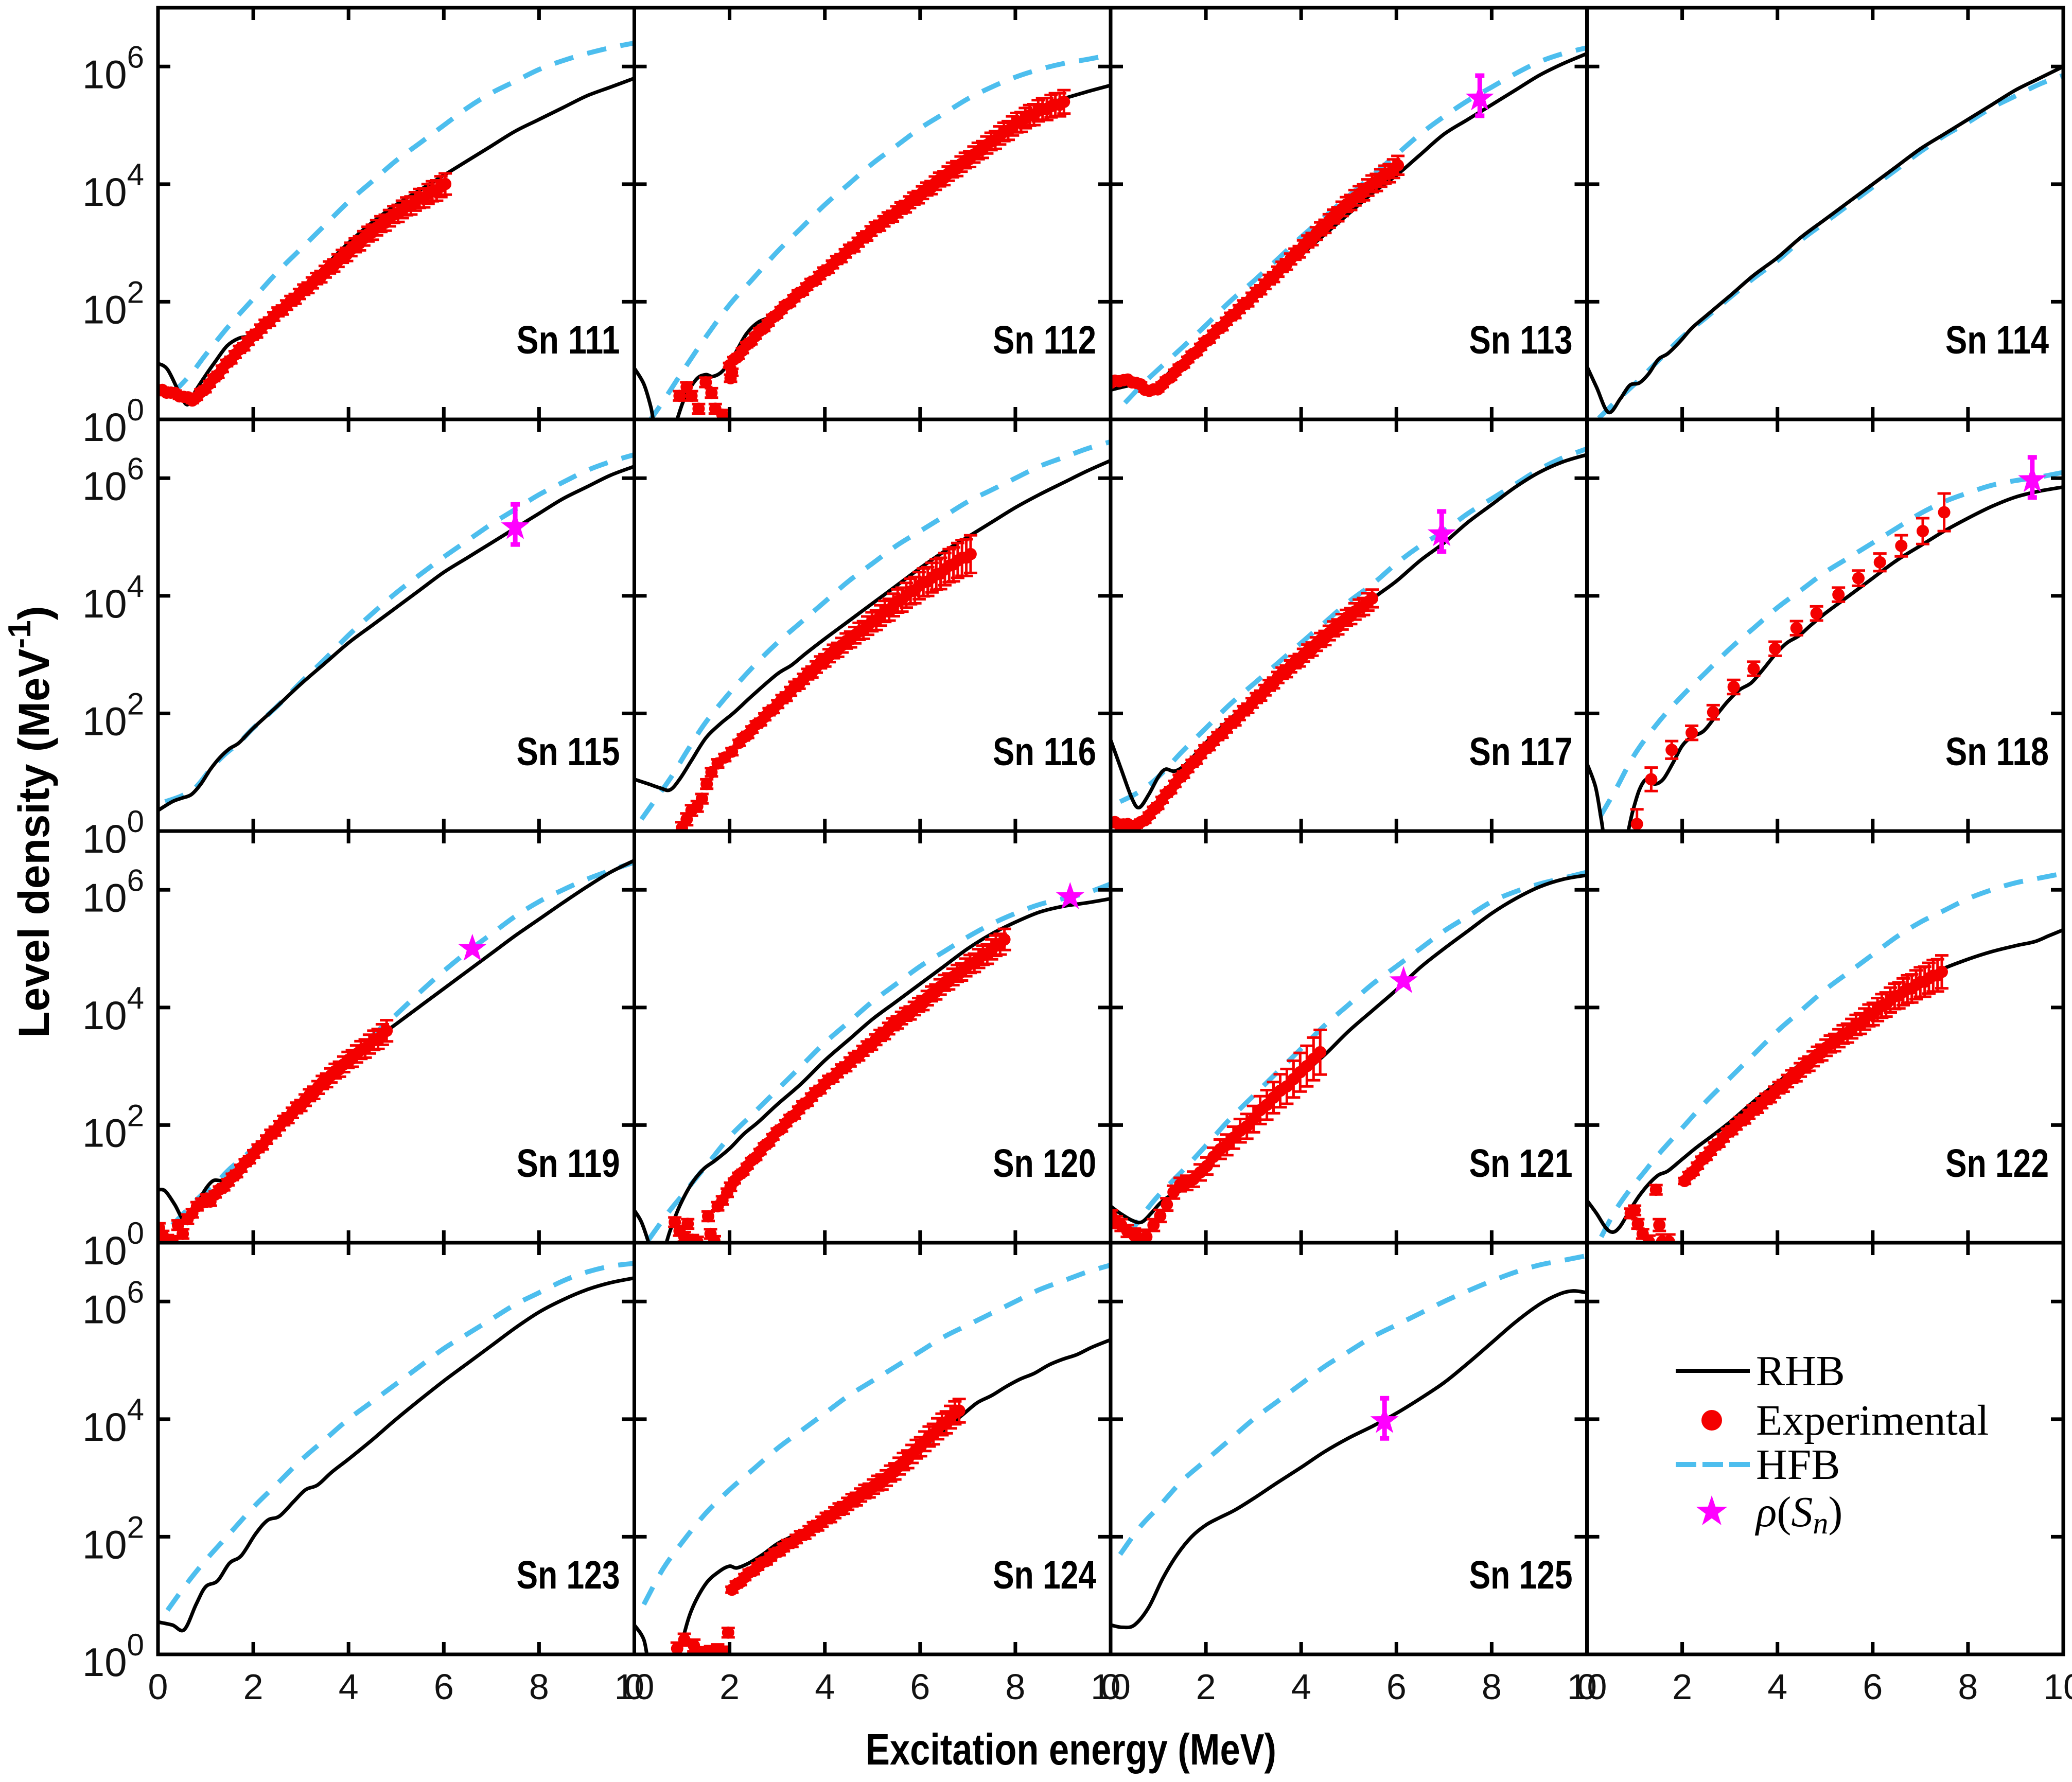 This screenshot has width=2072, height=1782. Describe the element at coordinates (1044, 1575) in the screenshot. I see `svg-text: Sn 124` at that location.